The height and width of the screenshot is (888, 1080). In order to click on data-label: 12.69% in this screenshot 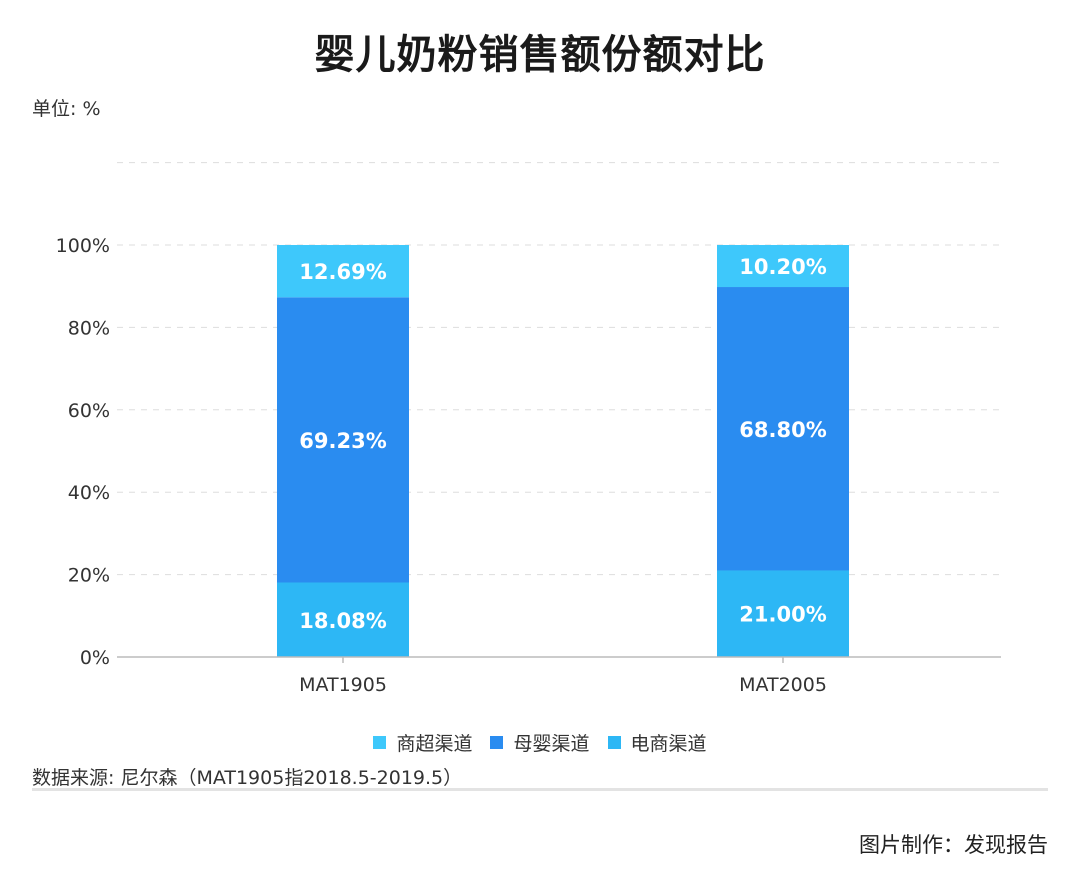, I will do `click(342, 272)`.